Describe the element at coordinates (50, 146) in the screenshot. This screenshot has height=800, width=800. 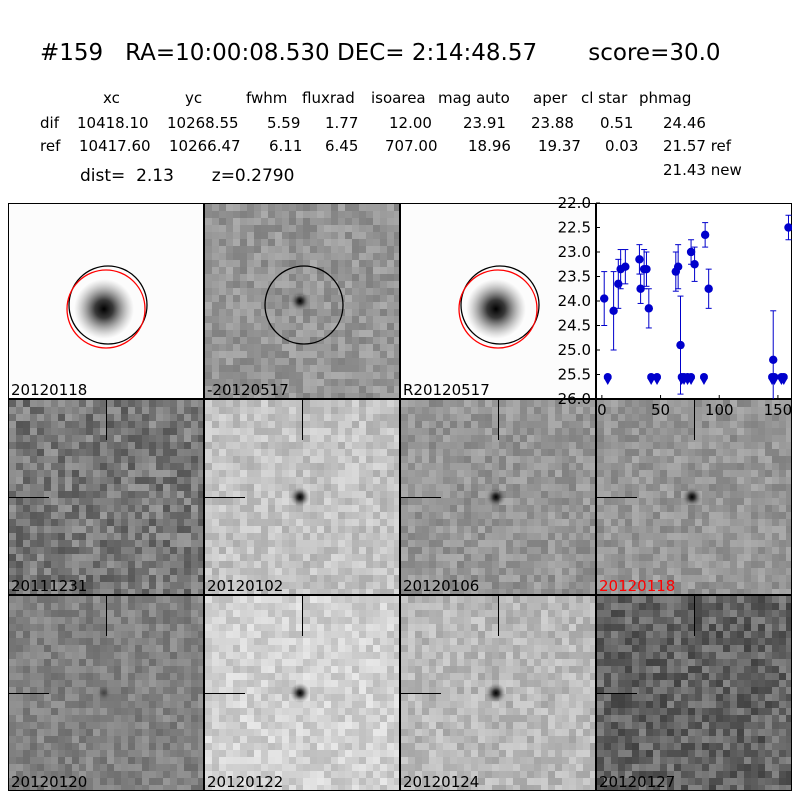
I see `row-label-ref: ref` at that location.